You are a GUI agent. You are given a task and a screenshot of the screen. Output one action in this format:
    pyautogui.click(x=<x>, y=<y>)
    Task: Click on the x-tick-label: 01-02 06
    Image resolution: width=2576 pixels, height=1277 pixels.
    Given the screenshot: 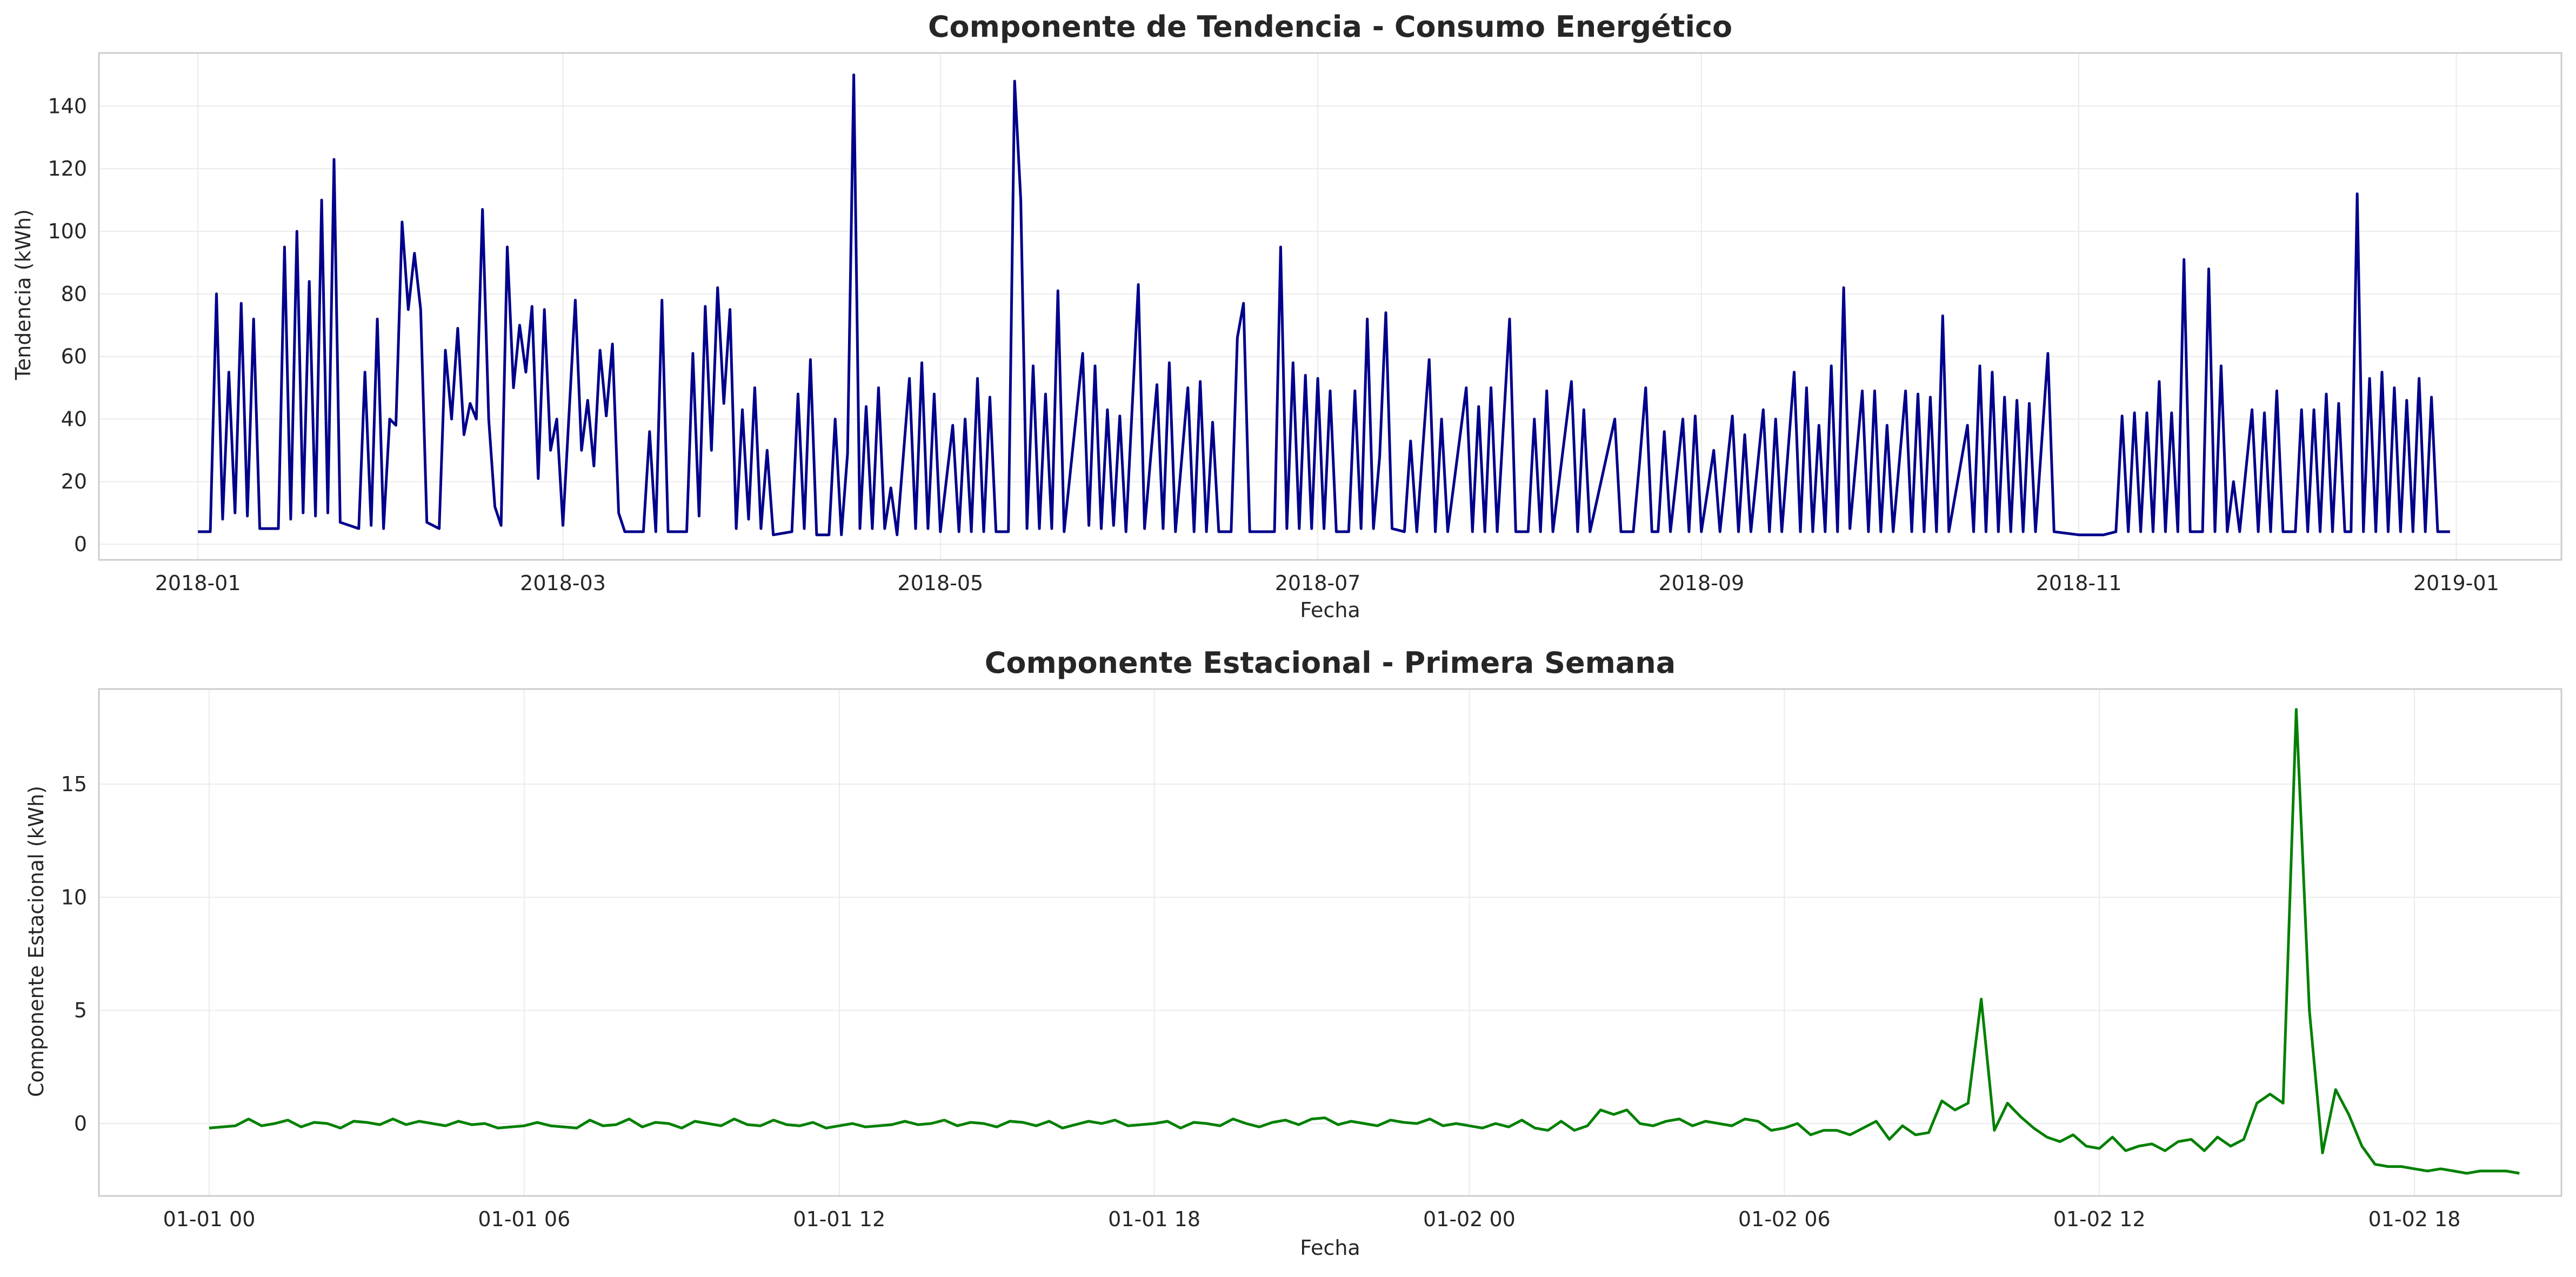 What is the action you would take?
    pyautogui.click(x=1785, y=1219)
    